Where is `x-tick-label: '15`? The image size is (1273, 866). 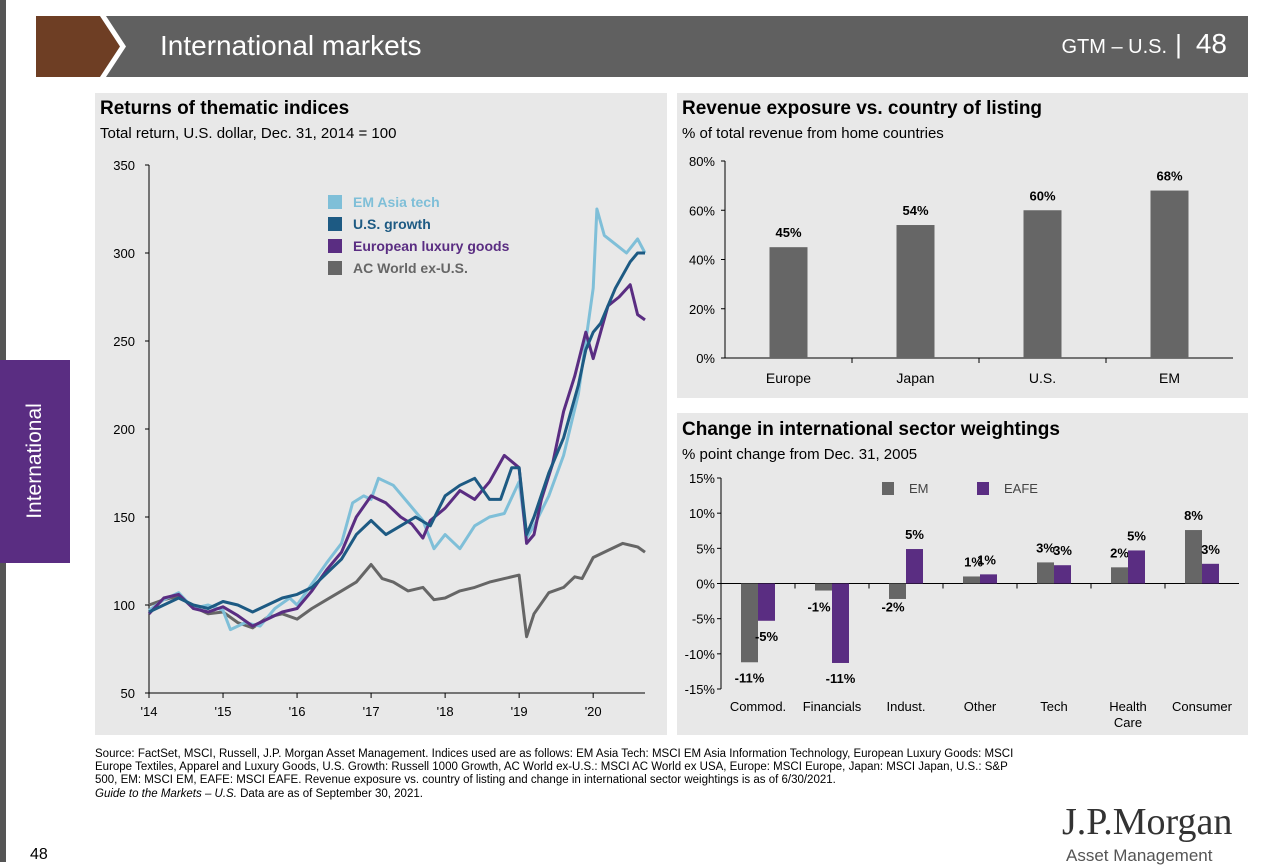 x-tick-label: '15 is located at coordinates (223, 711).